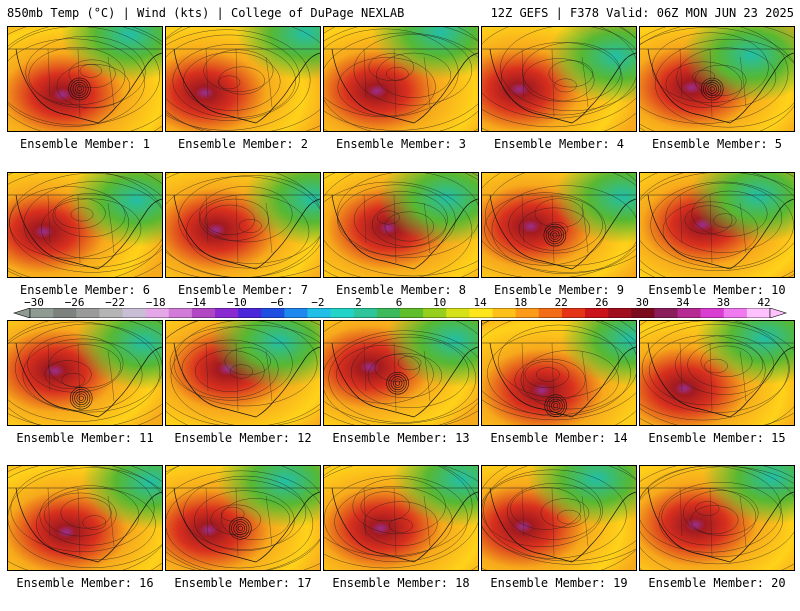 The width and height of the screenshot is (800, 611). I want to click on ensemble-member-panel: Ensemble Member: 8, so click(401, 245).